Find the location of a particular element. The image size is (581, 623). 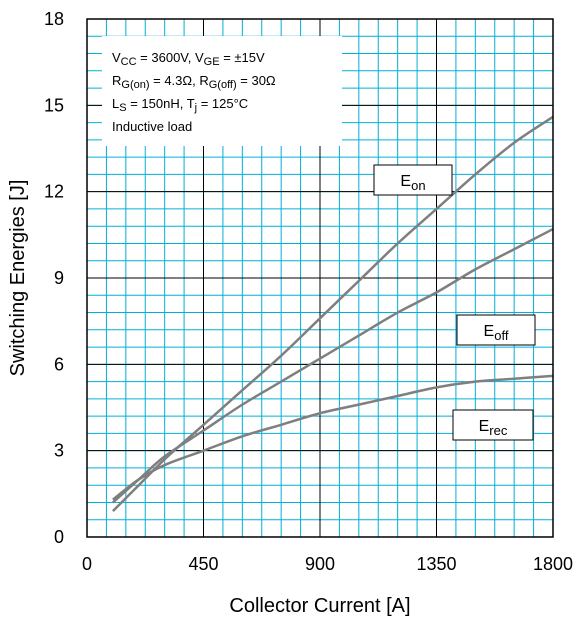

y-tick-label: 6 is located at coordinates (59, 364).